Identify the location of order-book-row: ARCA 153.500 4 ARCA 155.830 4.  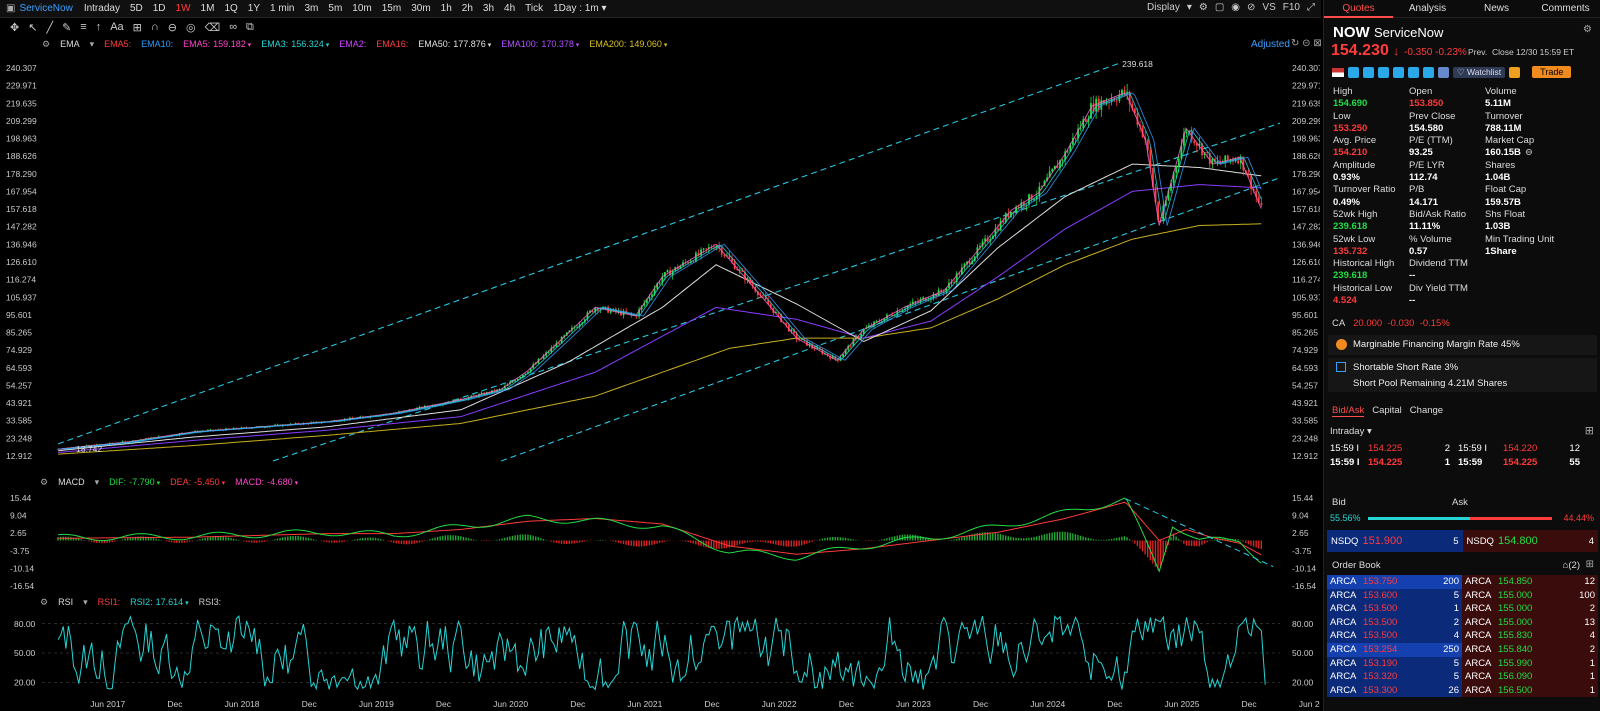
(1462, 636).